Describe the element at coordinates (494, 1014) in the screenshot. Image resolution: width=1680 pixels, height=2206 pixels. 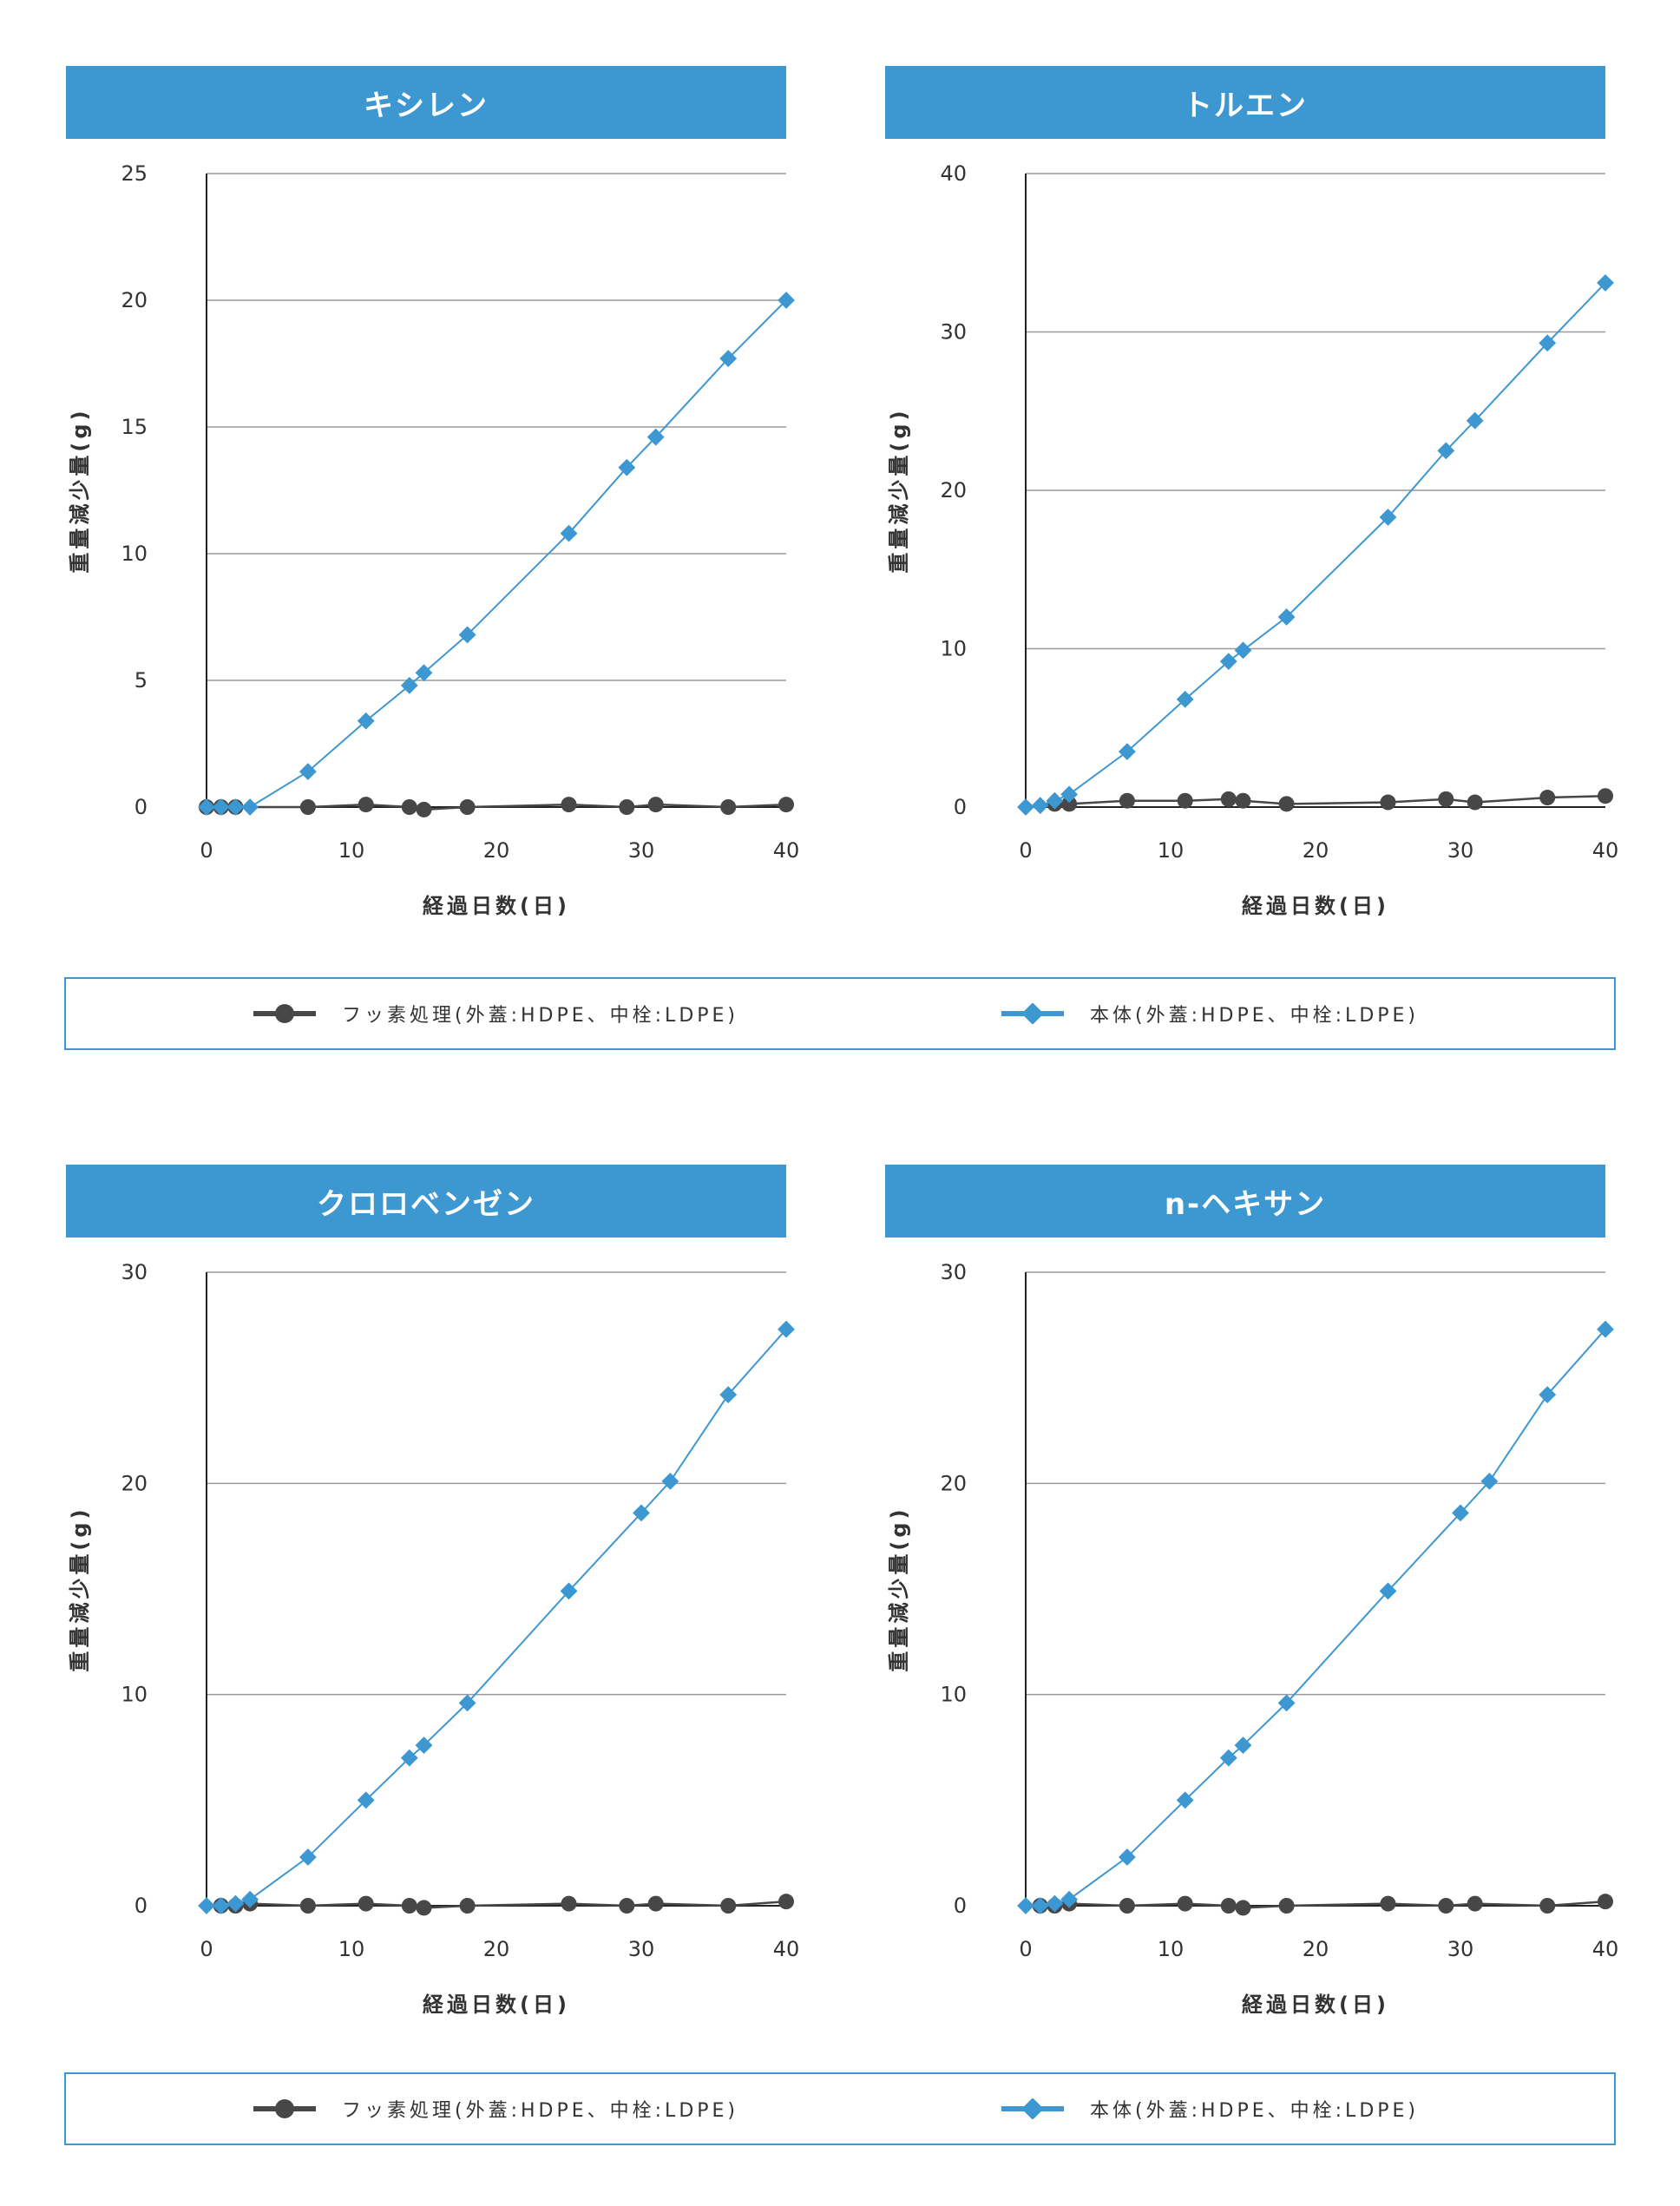
I see `legend-item-fluorinated: フッ素処理(外蓋:HDPE、中栓:LDPE)` at that location.